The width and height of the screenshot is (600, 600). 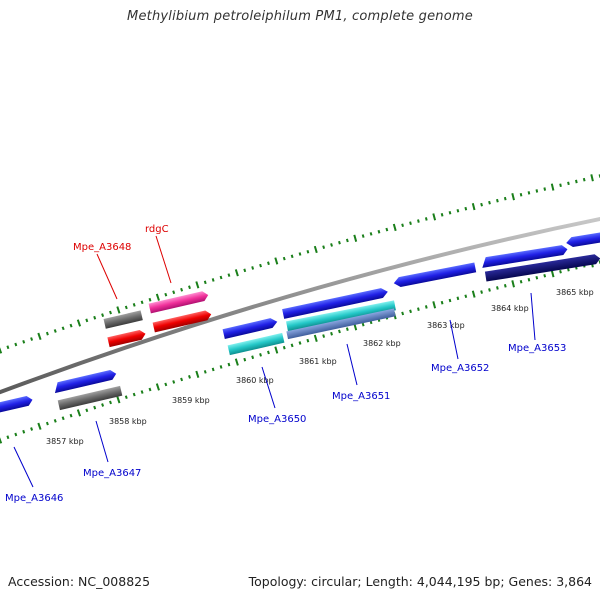 I want to click on scale-label-3858: 3858 kbp, so click(x=128, y=421).